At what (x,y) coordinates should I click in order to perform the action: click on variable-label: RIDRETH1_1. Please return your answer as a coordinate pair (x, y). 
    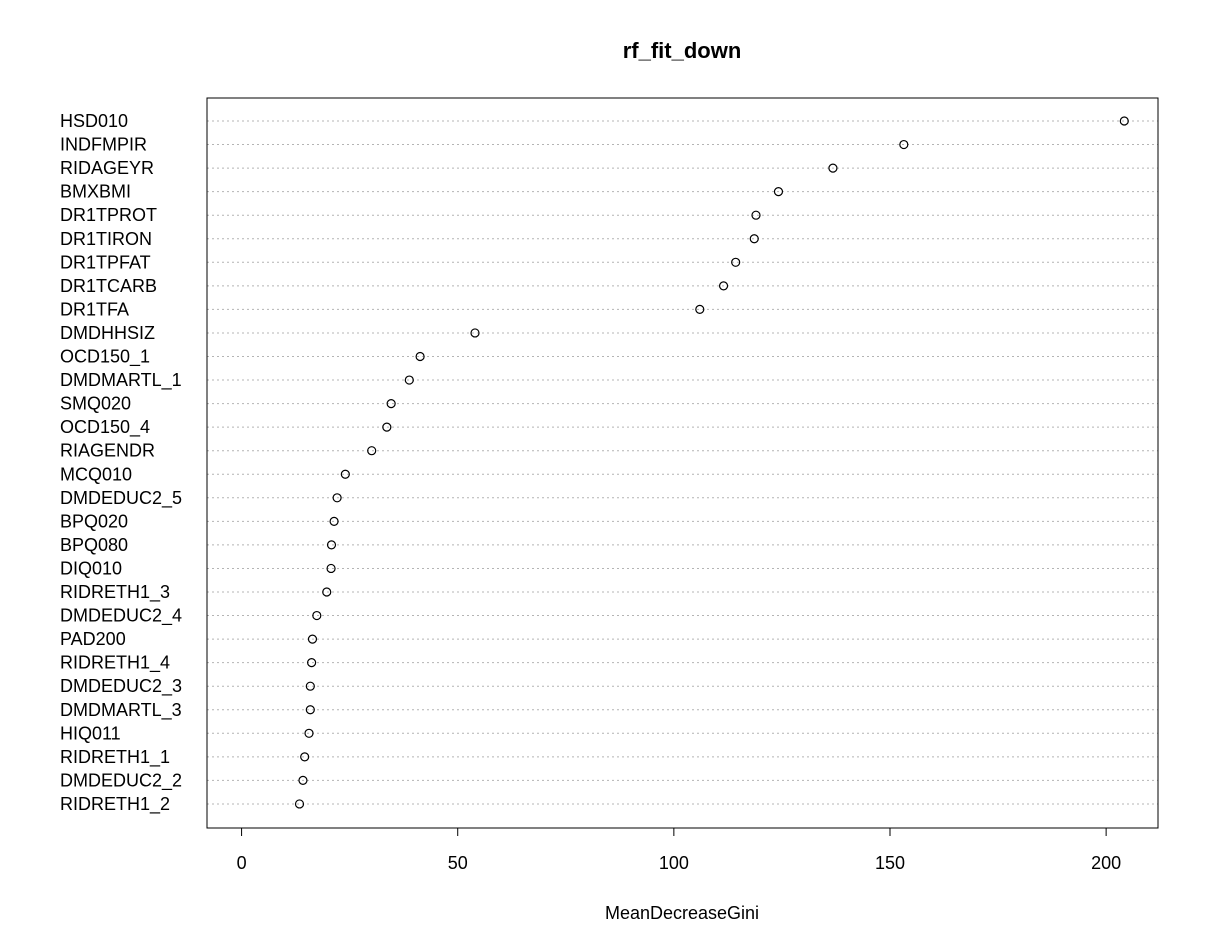
    Looking at the image, I should click on (115, 757).